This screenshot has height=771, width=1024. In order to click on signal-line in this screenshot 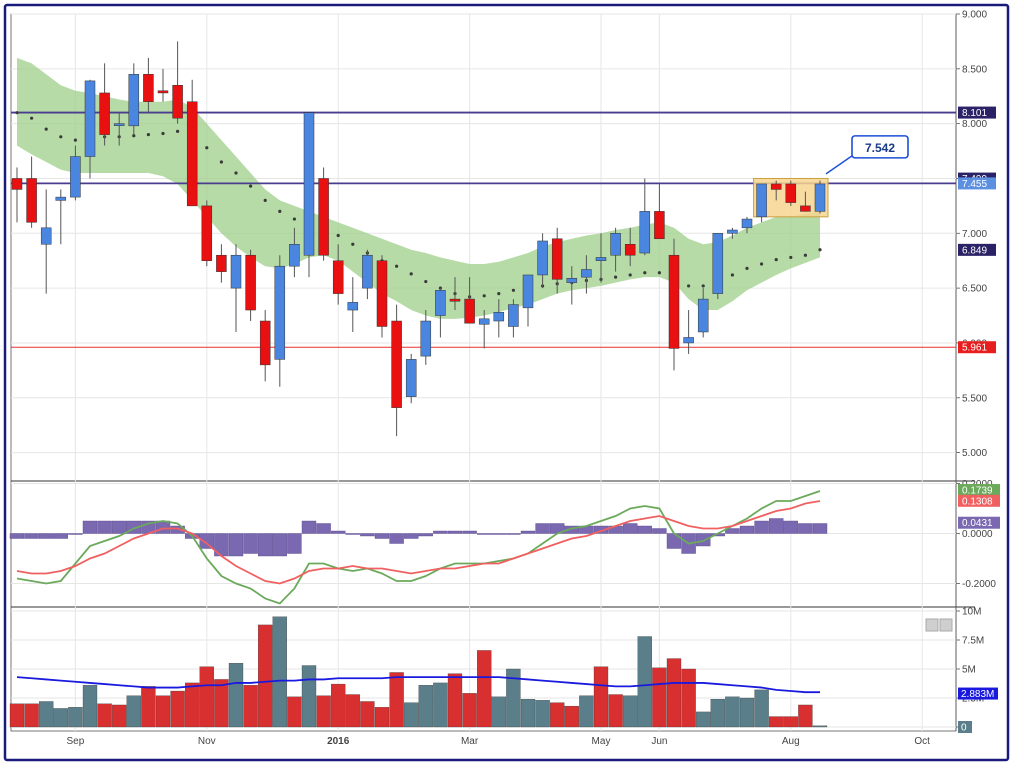, I will do `click(418, 542)`.